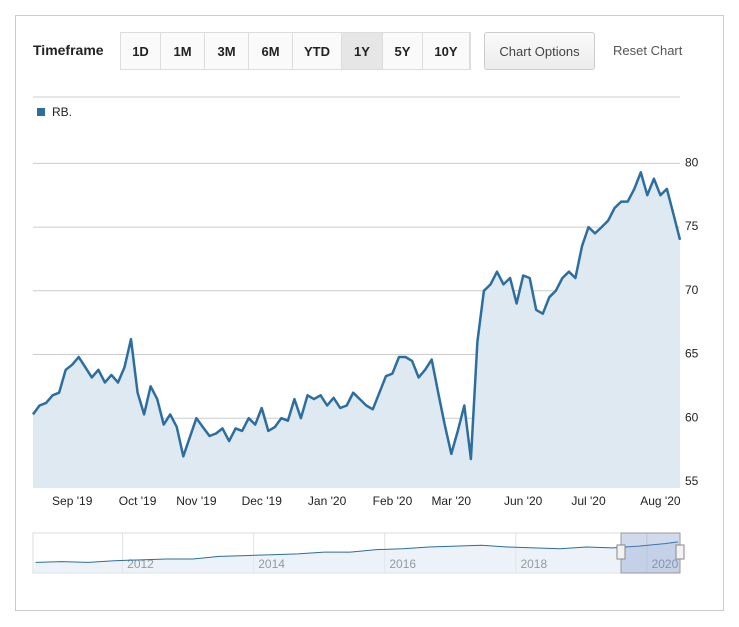 This screenshot has height=627, width=739. I want to click on x-tick-label: Jul '20, so click(588, 501).